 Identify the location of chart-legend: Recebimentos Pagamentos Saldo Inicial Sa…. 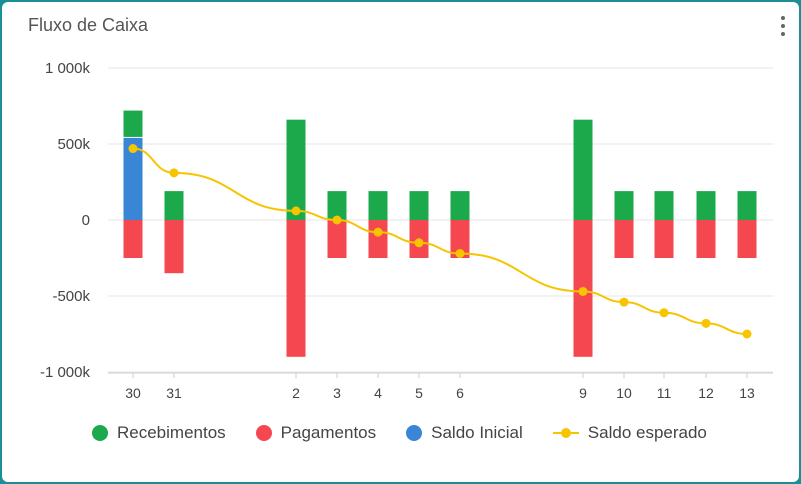
(399, 433).